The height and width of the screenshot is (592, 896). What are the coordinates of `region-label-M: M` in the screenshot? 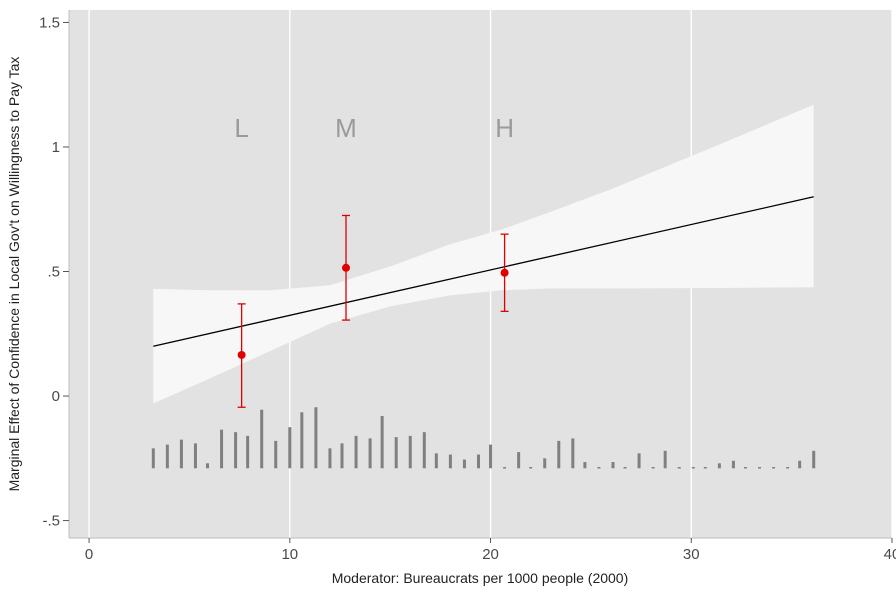 It's located at (346, 128).